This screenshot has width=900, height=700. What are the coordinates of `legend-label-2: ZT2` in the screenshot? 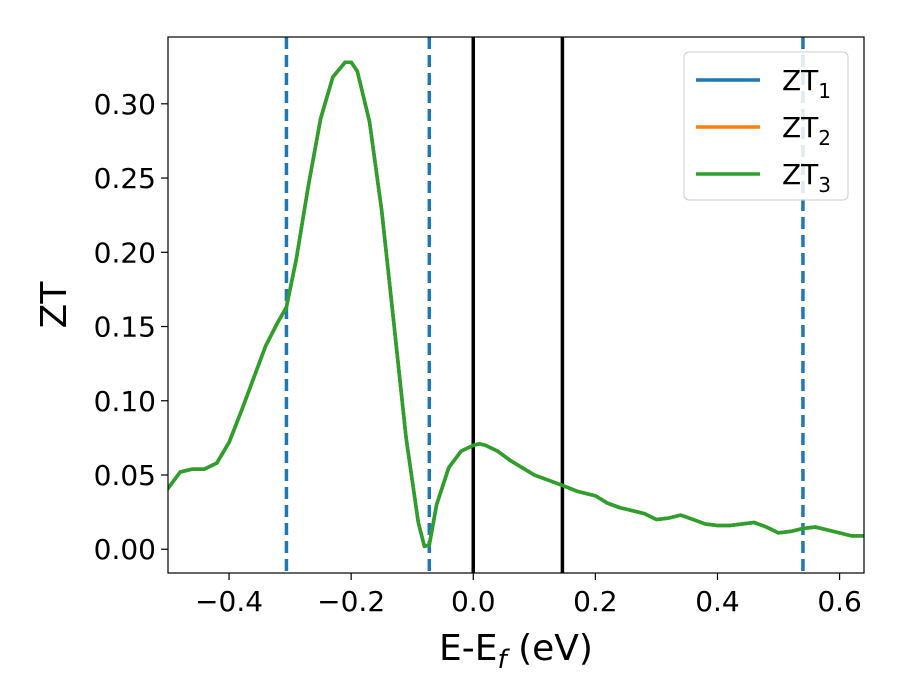 It's located at (806, 130).